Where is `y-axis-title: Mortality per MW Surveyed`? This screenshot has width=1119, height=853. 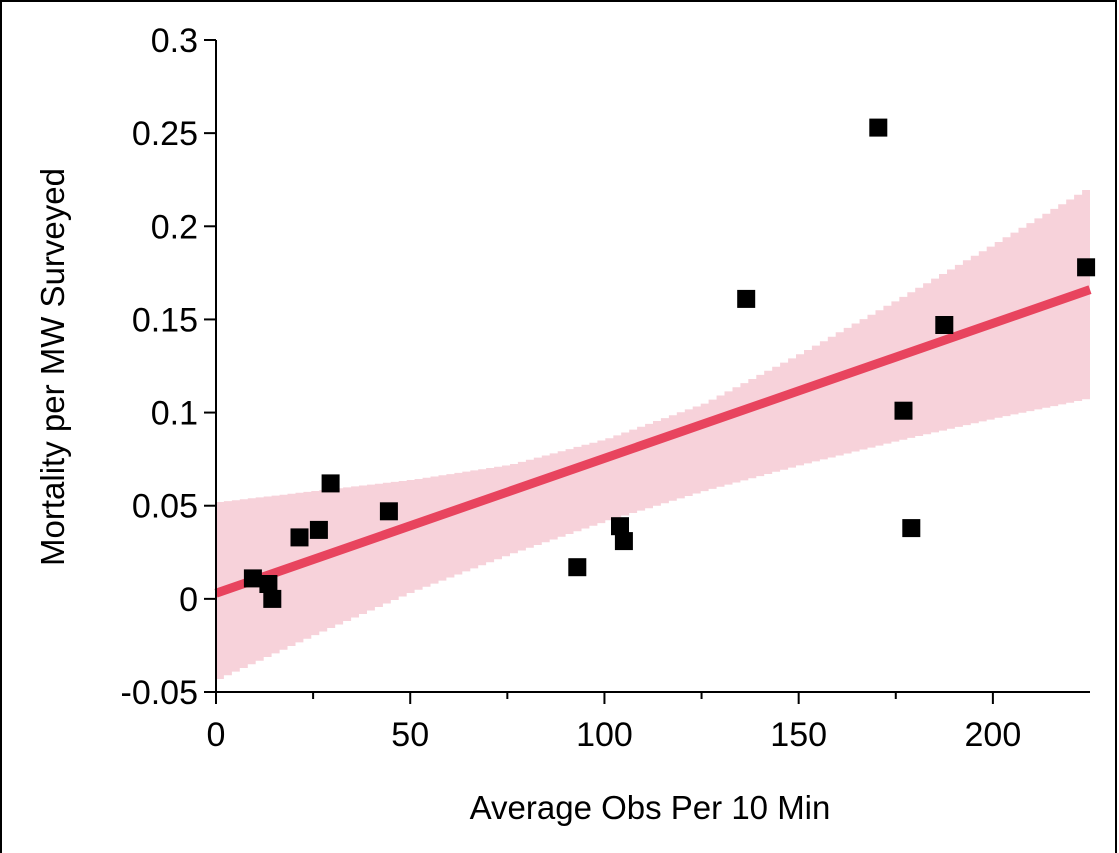 y-axis-title: Mortality per MW Surveyed is located at coordinates (52, 367).